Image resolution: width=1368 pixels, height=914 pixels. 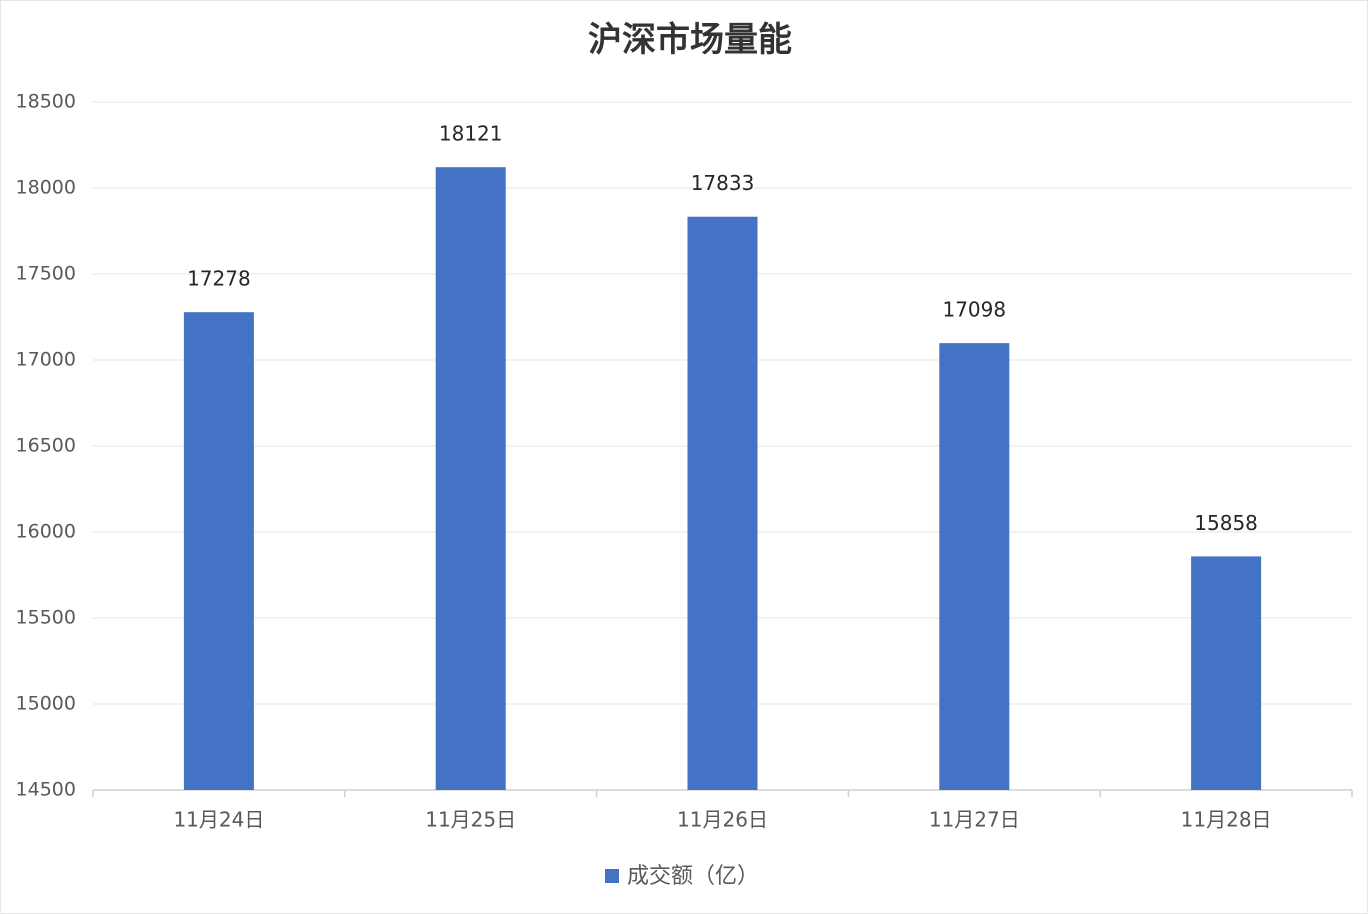 I want to click on y-tick-label: 15500, so click(x=46, y=618).